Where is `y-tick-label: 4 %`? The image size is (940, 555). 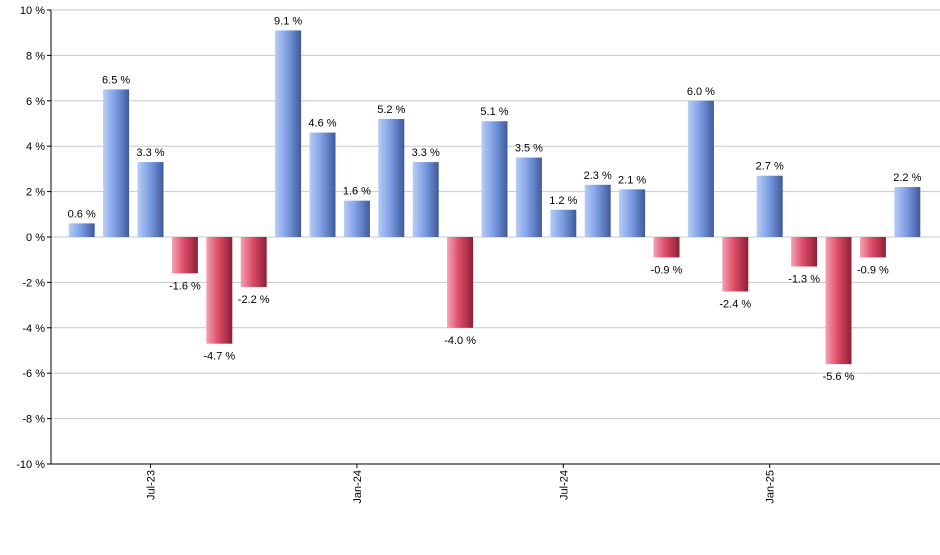 y-tick-label: 4 % is located at coordinates (35, 147).